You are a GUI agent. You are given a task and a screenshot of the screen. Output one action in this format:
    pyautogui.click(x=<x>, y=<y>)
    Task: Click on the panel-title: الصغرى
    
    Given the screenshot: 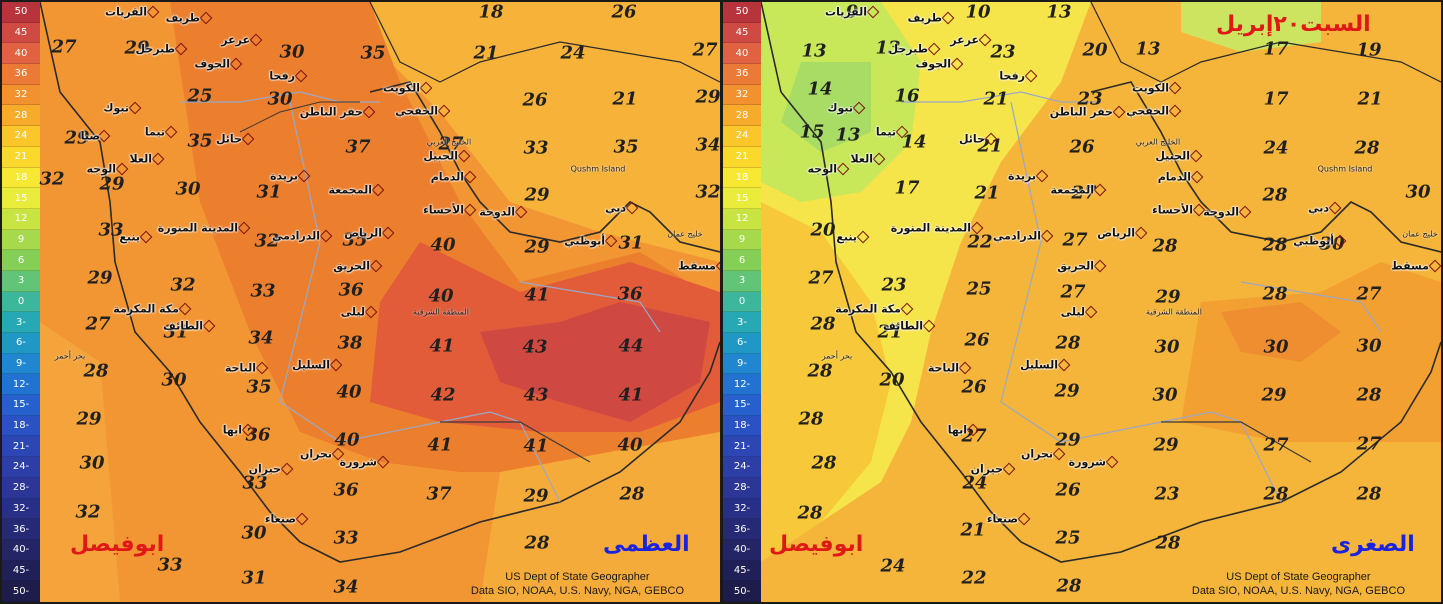 What is the action you would take?
    pyautogui.click(x=1373, y=544)
    